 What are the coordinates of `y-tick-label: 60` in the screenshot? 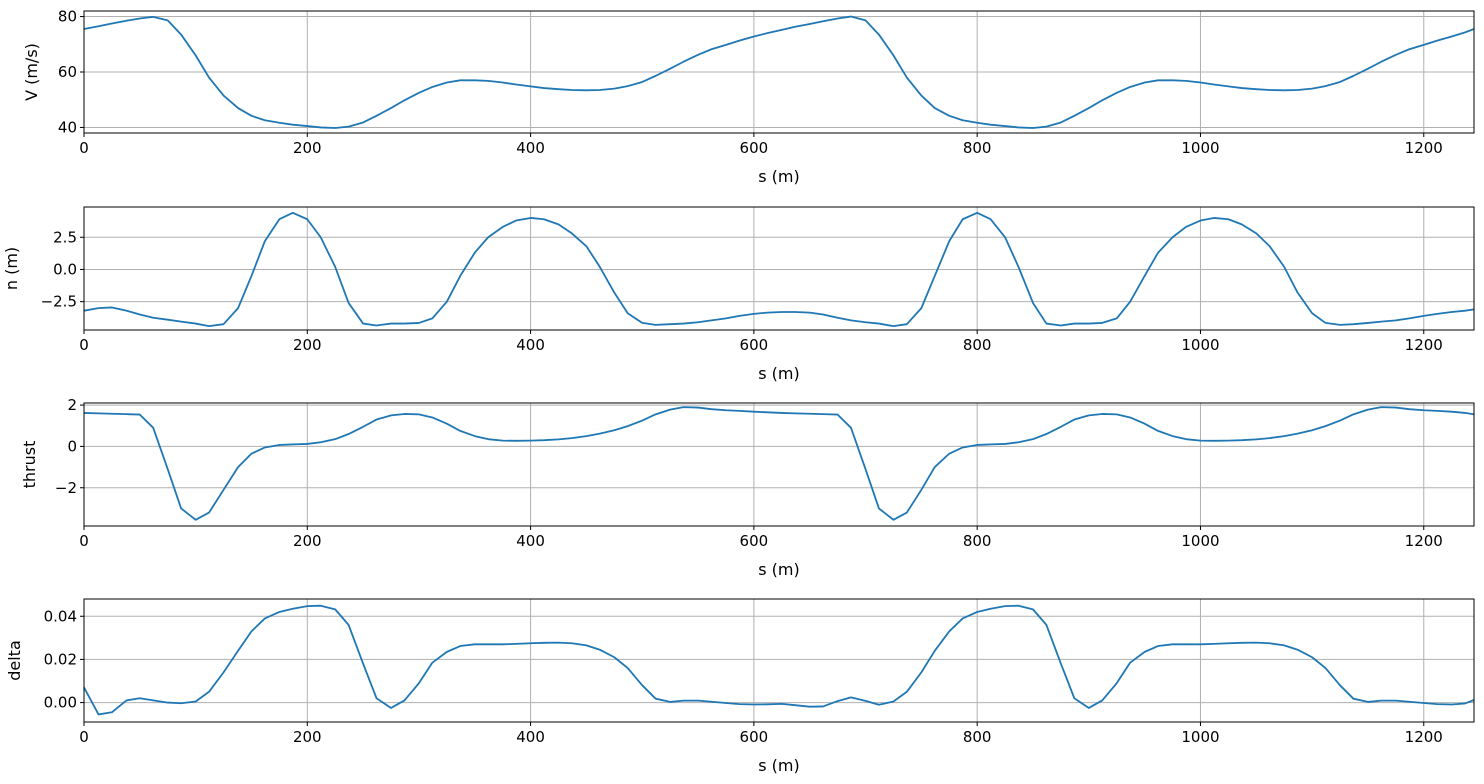 It's located at (67, 72).